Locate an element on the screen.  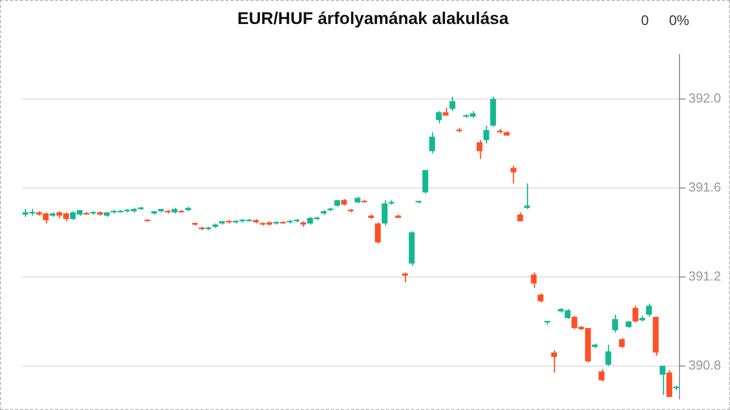
text: 0% is located at coordinates (679, 20).